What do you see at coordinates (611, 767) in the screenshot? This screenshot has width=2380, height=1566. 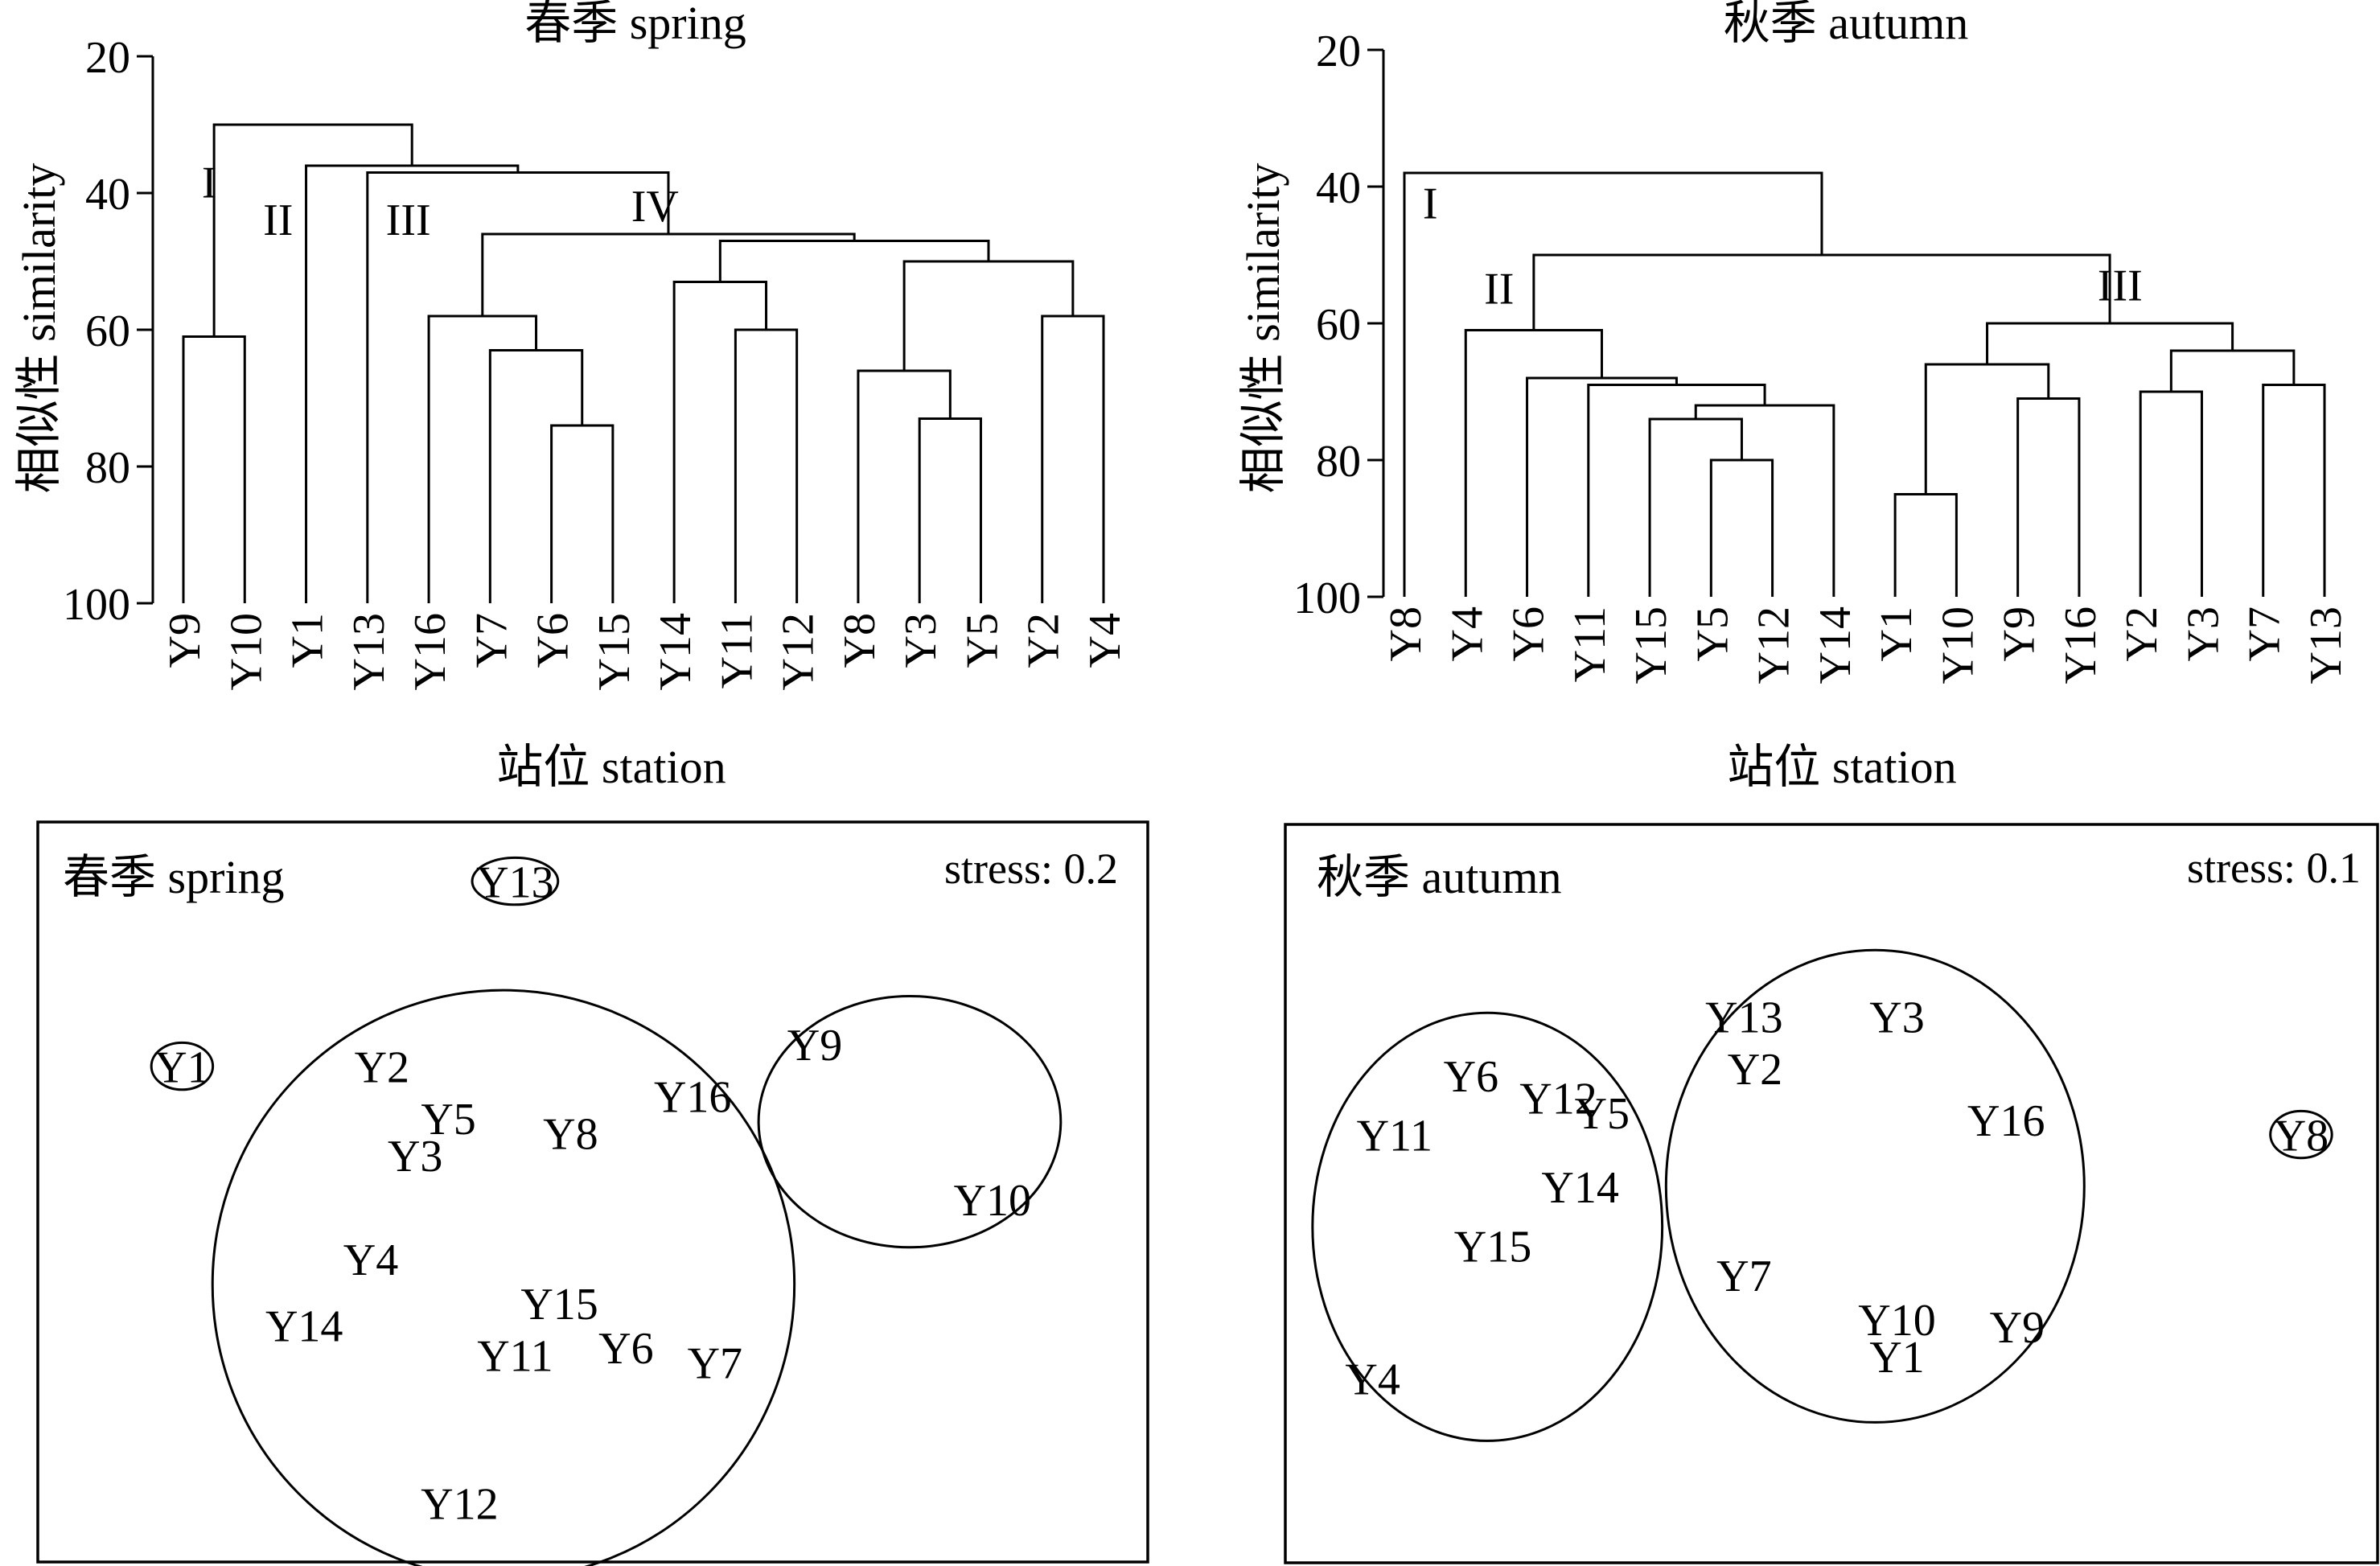 I see `dendrogram-spring-xlabel: 站位 station` at bounding box center [611, 767].